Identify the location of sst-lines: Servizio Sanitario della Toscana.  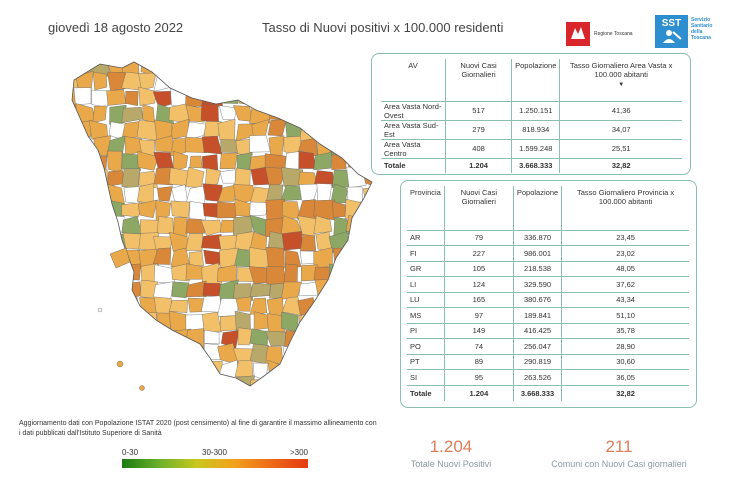
(701, 29).